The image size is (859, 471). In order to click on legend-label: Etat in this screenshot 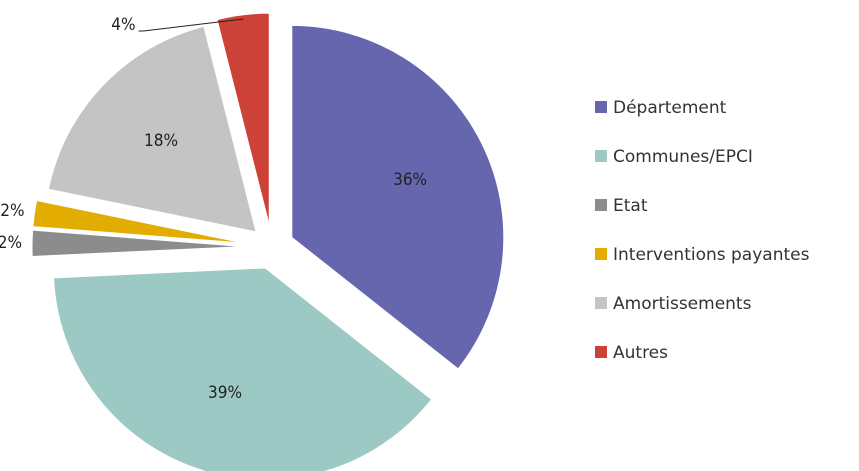, I will do `click(630, 206)`.